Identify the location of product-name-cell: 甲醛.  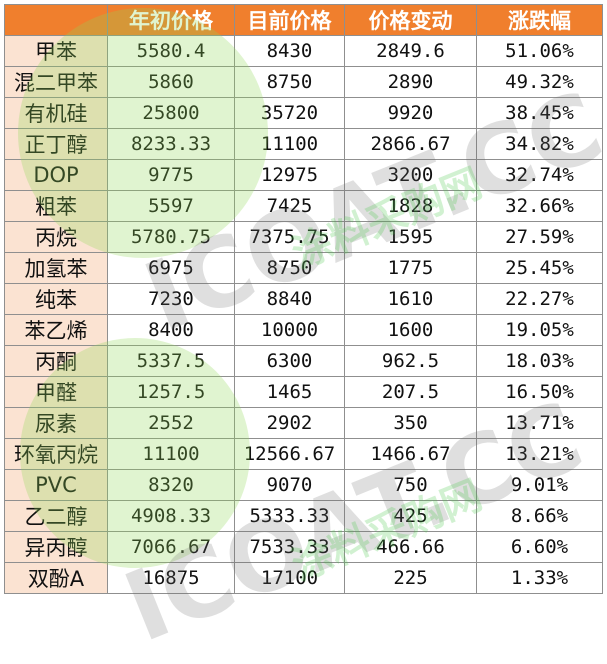
(56, 392).